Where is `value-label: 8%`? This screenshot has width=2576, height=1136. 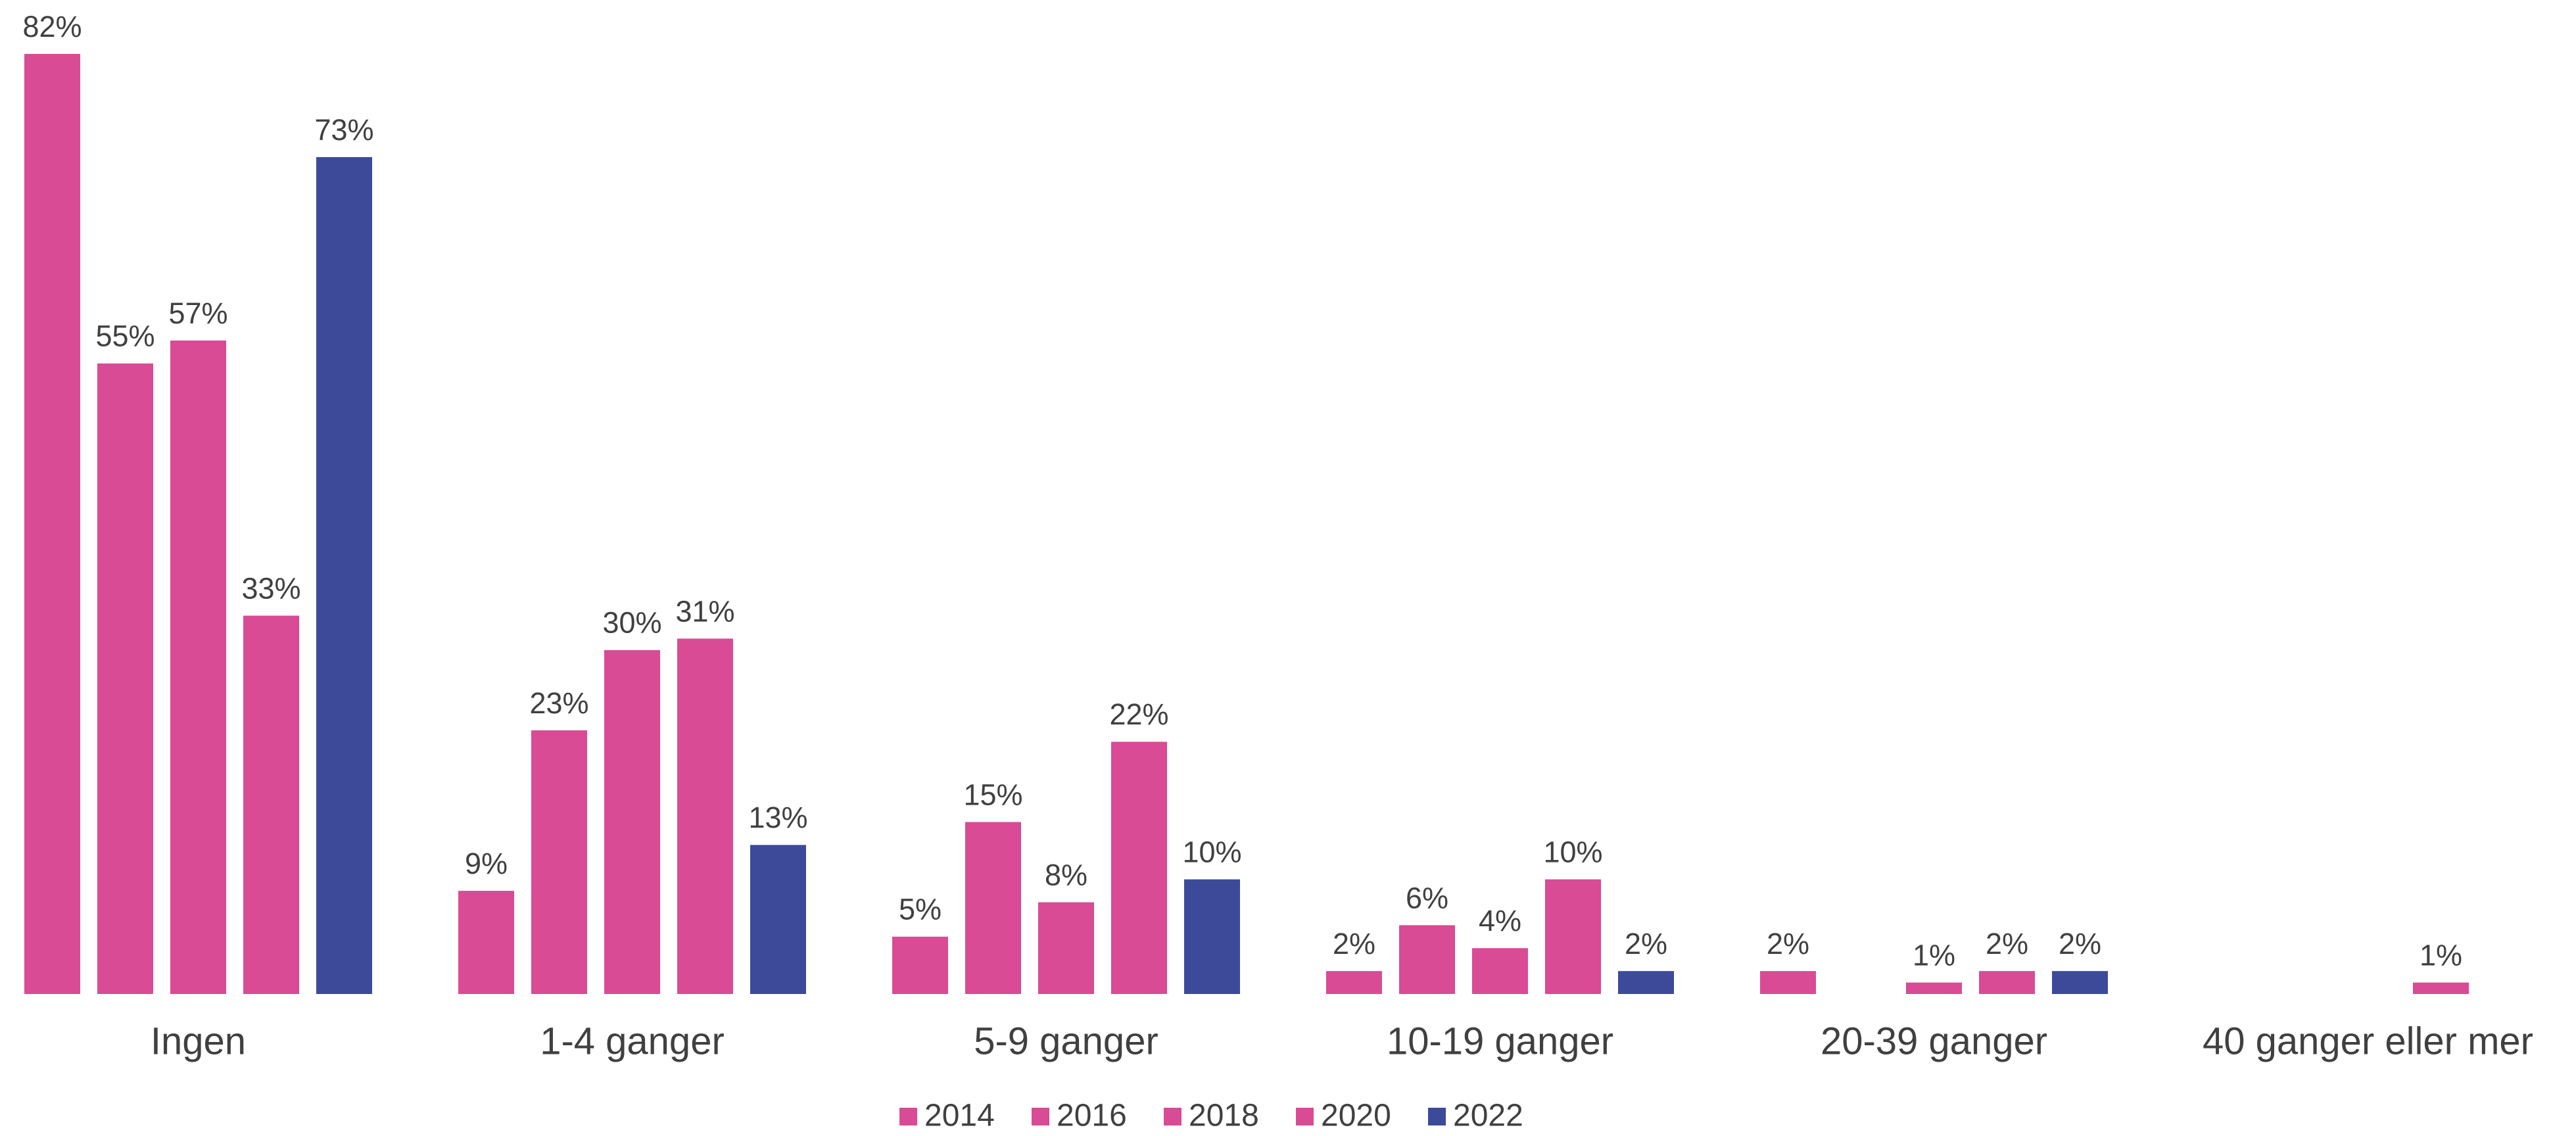
value-label: 8% is located at coordinates (1066, 875).